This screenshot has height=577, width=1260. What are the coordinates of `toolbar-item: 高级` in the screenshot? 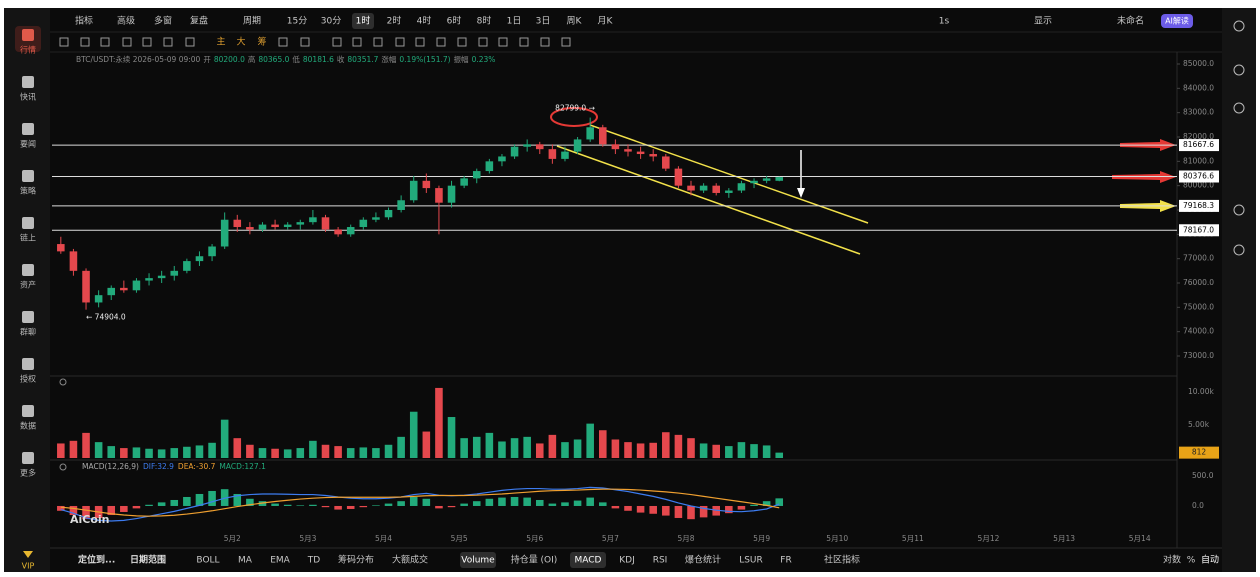 It's located at (126, 21).